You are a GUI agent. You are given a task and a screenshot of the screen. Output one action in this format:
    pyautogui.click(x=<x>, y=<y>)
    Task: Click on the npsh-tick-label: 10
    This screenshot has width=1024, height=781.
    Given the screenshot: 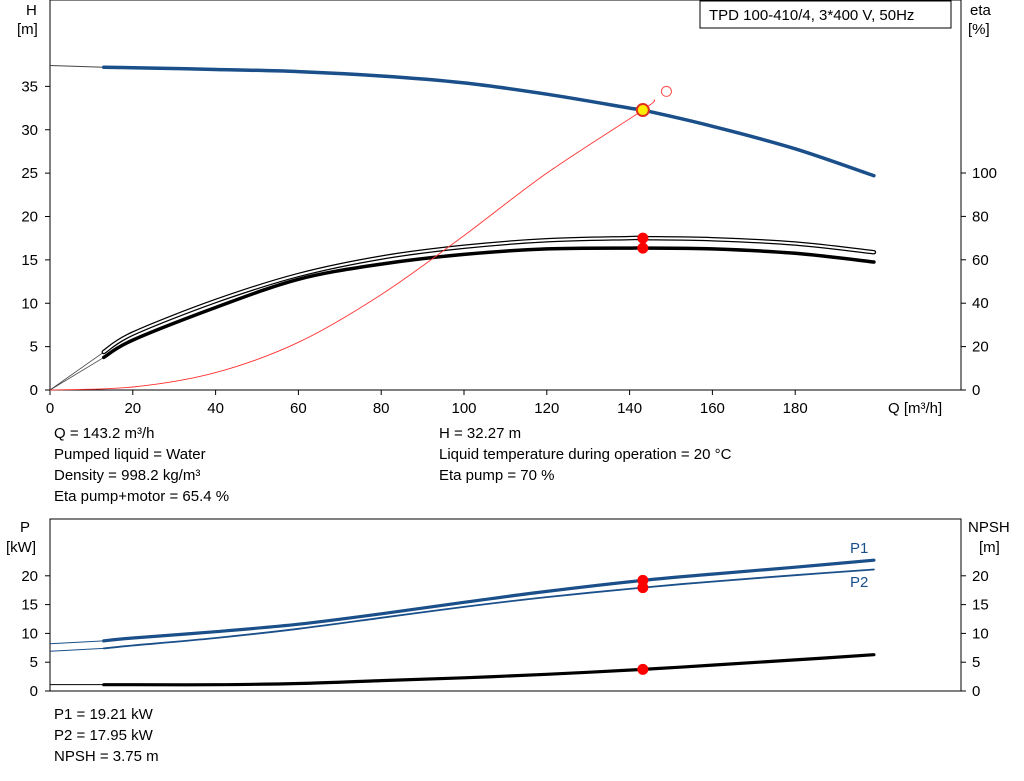 What is the action you would take?
    pyautogui.click(x=980, y=633)
    